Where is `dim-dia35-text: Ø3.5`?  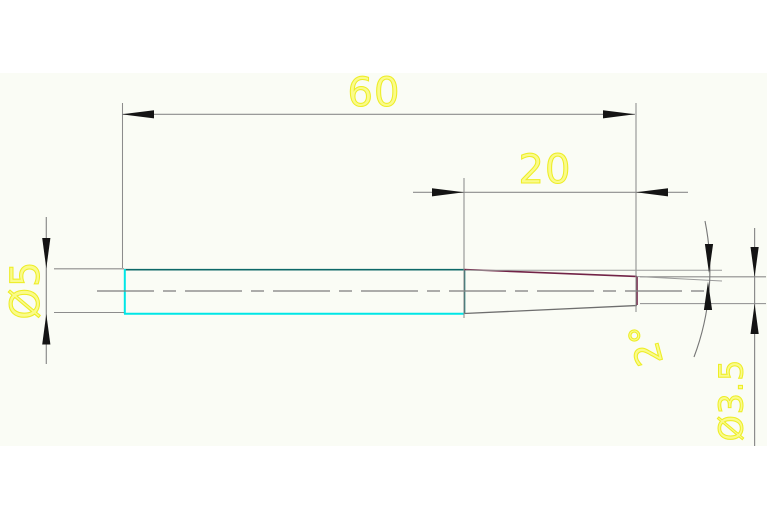
dim-dia35-text: Ø3.5 is located at coordinates (731, 400).